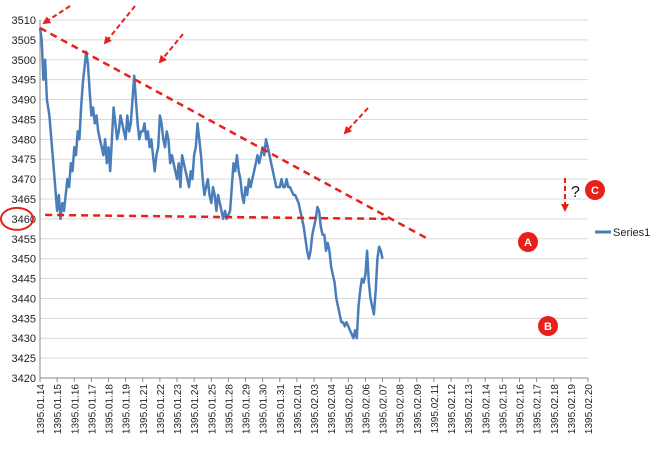 This screenshot has height=449, width=665. Describe the element at coordinates (24, 280) in the screenshot. I see `y-tick-label: 3445` at that location.